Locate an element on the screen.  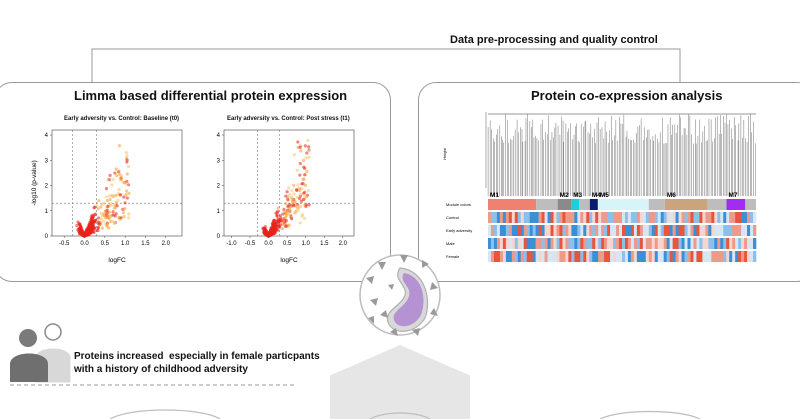
x-tick-label: 1.5 is located at coordinates (145, 244).